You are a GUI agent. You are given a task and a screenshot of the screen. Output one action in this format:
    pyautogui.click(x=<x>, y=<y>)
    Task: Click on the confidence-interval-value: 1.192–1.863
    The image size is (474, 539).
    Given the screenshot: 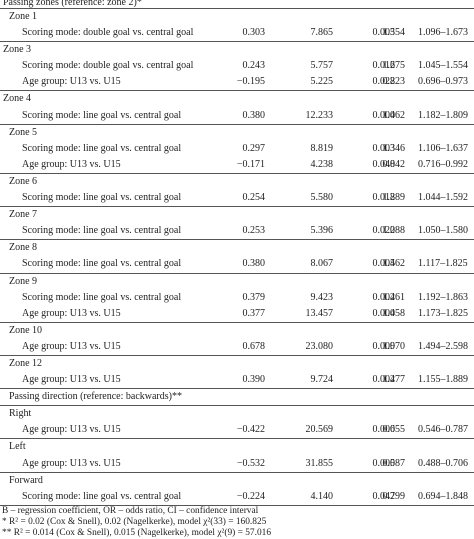 What is the action you would take?
    pyautogui.click(x=443, y=297)
    